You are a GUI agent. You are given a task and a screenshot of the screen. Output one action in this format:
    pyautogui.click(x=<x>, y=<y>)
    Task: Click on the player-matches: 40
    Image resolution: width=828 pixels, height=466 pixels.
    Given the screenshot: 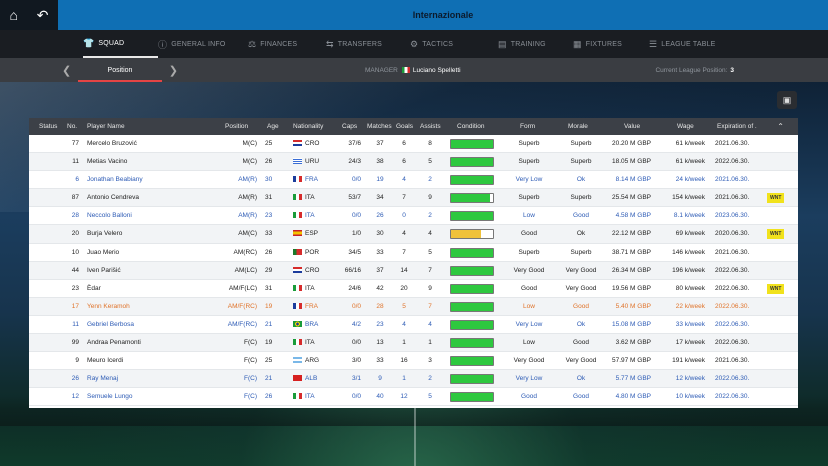 What is the action you would take?
    pyautogui.click(x=380, y=397)
    